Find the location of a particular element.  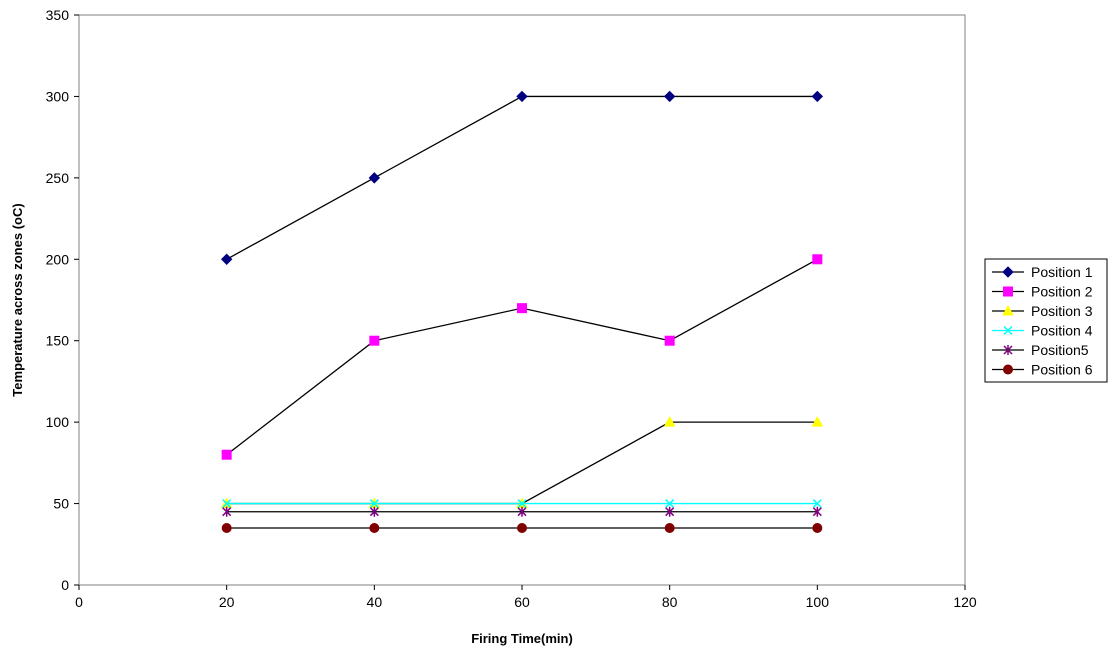

legend-label: Position 3 is located at coordinates (1062, 311).